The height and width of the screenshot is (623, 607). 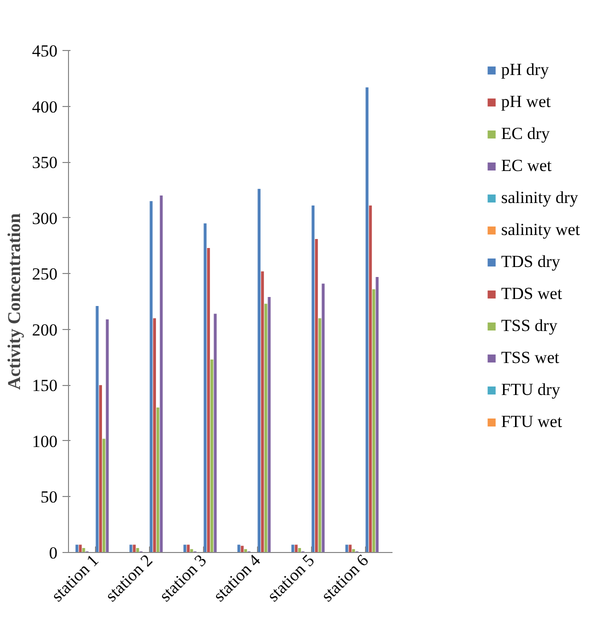 What do you see at coordinates (14, 301) in the screenshot?
I see `y-axis-title: Activity Concentration` at bounding box center [14, 301].